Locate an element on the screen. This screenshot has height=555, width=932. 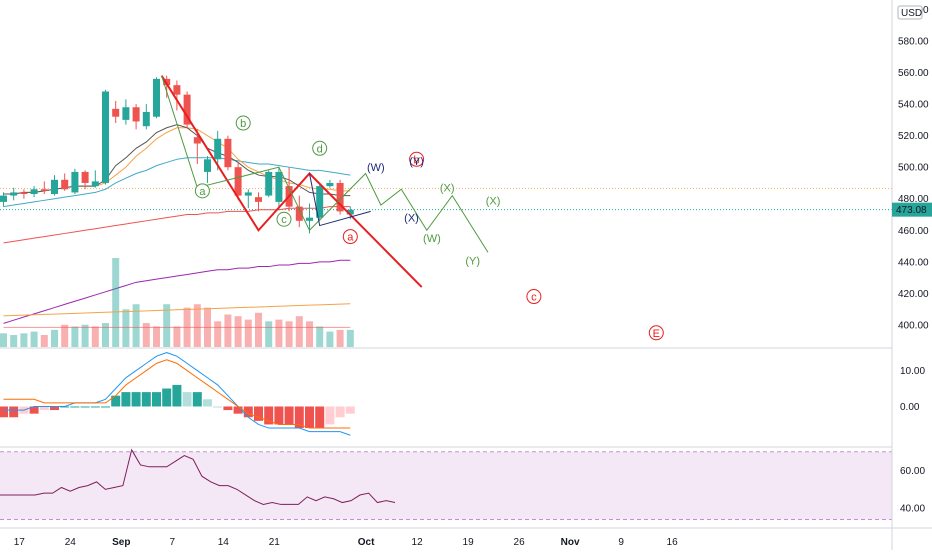
wave-label: d is located at coordinates (320, 148).